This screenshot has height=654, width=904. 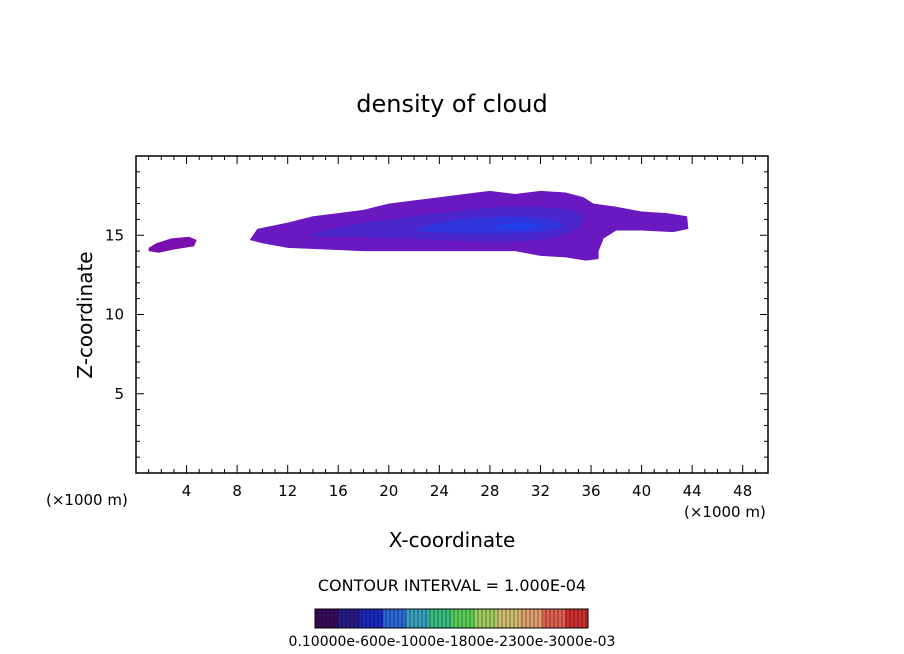 I want to click on x-tick-label: 32, so click(x=540, y=491).